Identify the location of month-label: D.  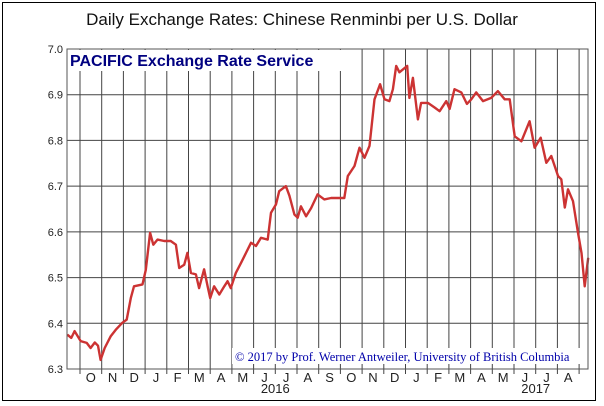
(394, 377).